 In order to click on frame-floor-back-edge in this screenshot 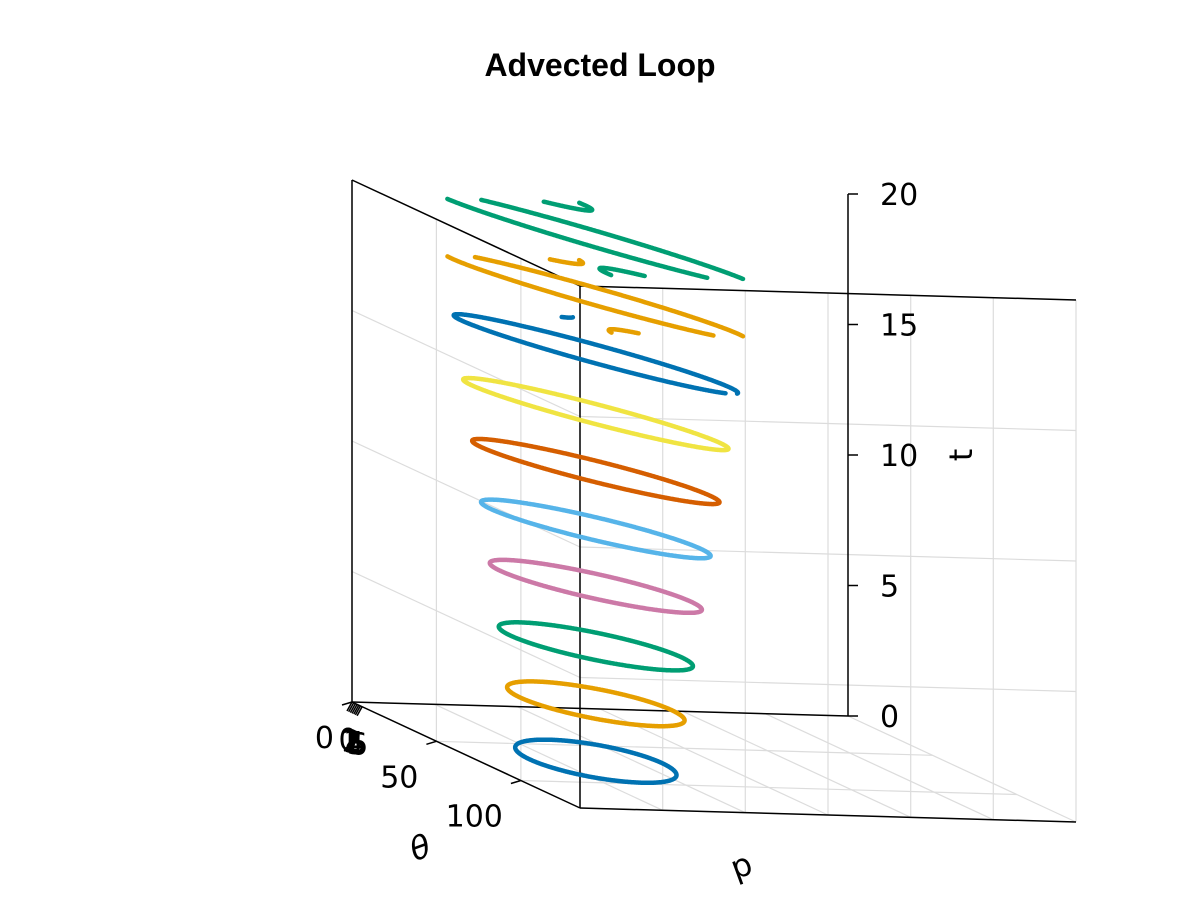, I will do `click(828, 815)`.